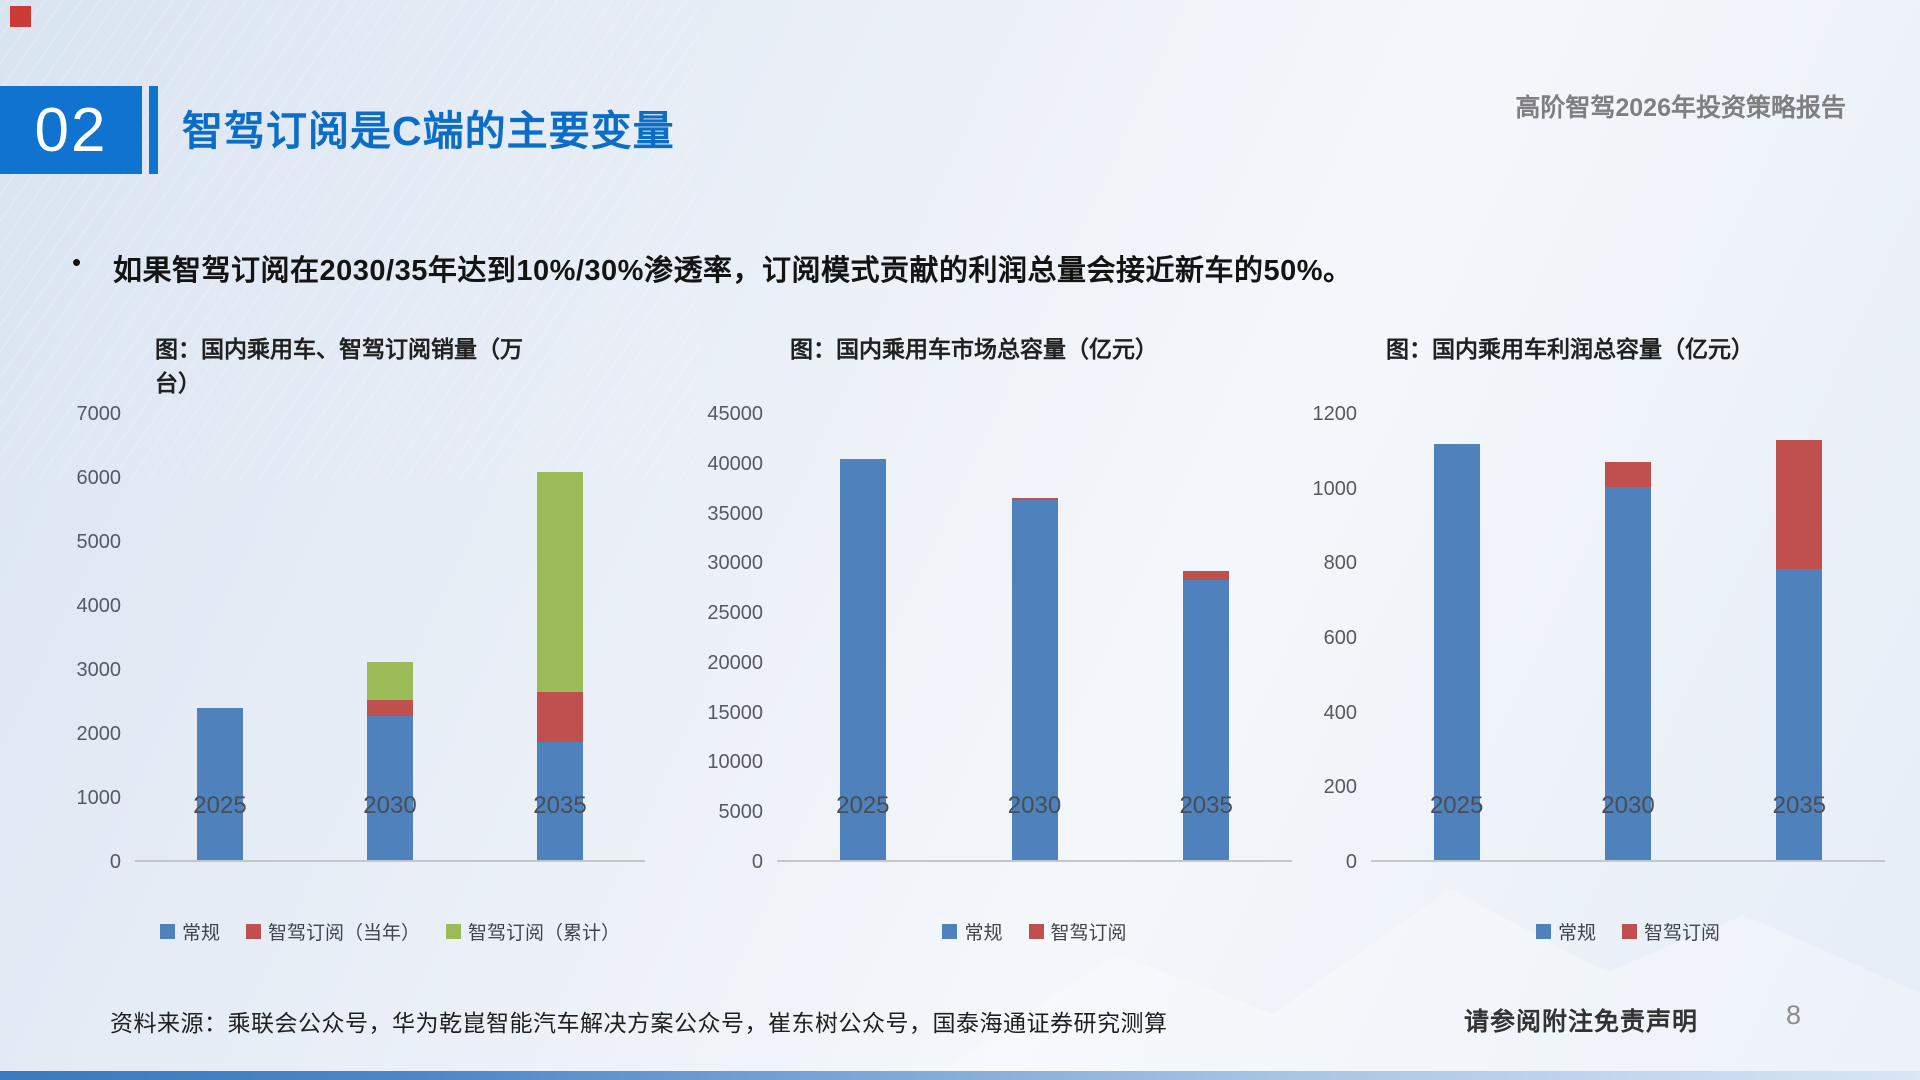 This screenshot has height=1080, width=1920. What do you see at coordinates (99, 606) in the screenshot?
I see `y-axis-tick-label: 4000` at bounding box center [99, 606].